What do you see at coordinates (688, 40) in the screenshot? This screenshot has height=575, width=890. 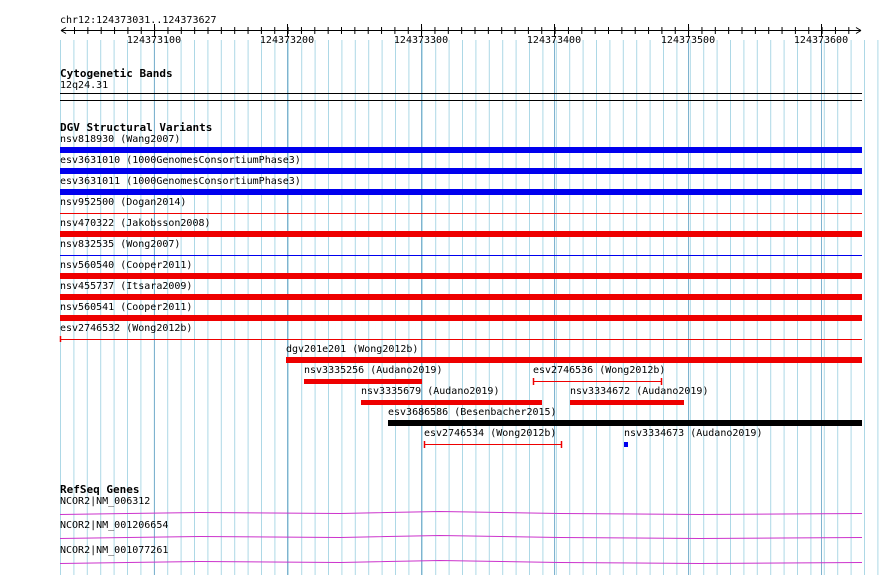 I see `ruler-tick-label: 124373500` at bounding box center [688, 40].